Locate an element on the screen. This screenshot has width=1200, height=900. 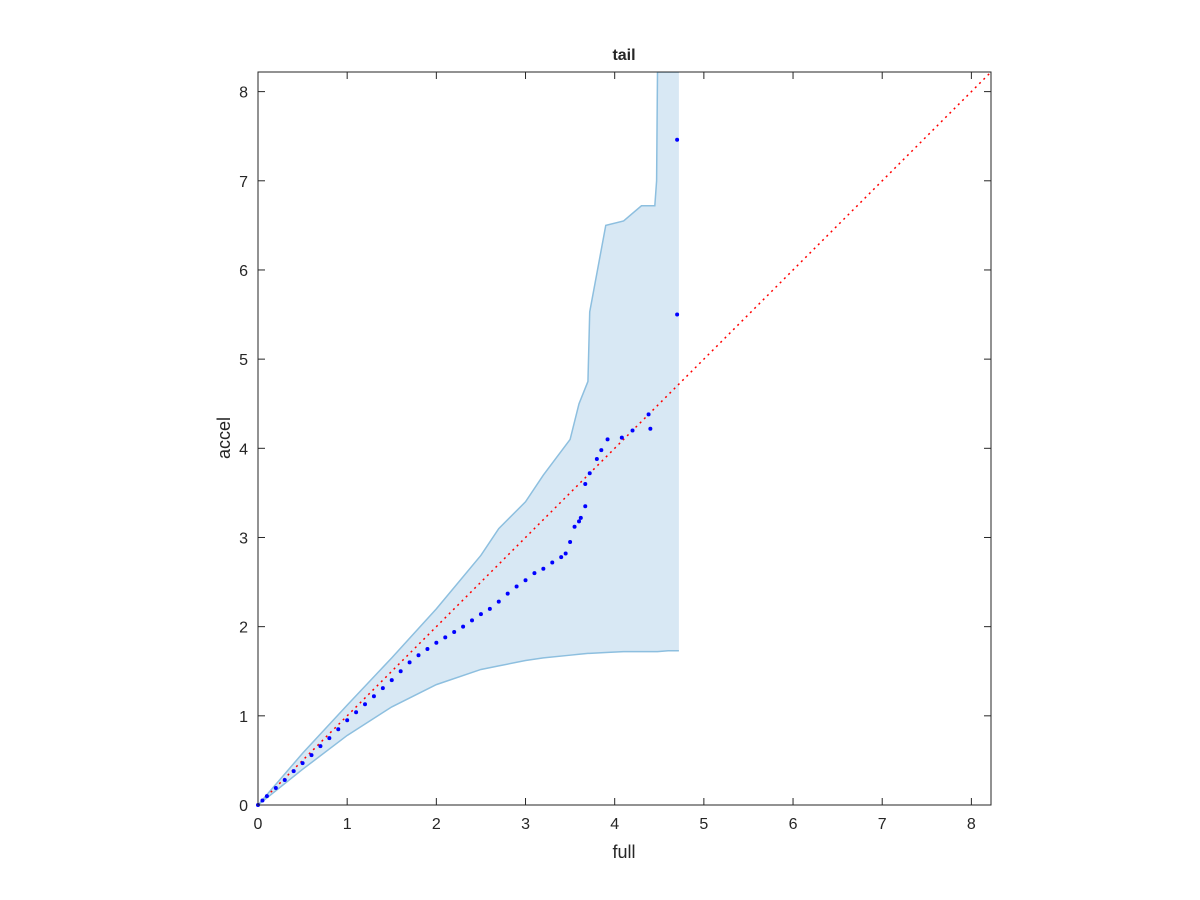
y-tick-label: 0 is located at coordinates (243, 806).